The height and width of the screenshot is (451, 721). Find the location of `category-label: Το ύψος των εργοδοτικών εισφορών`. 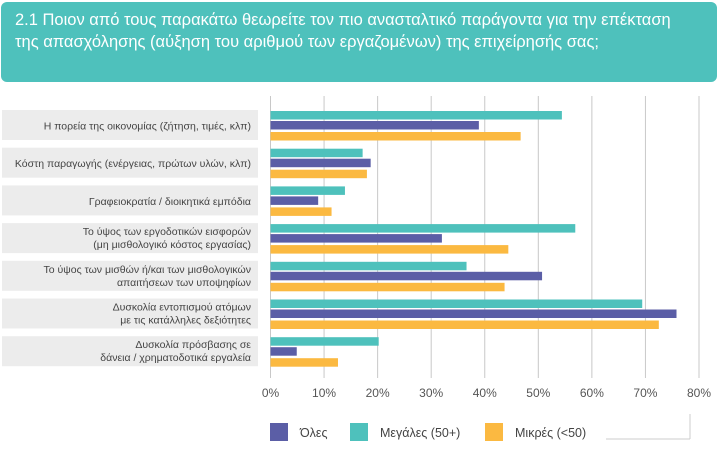

category-label: Το ύψος των εργοδοτικών εισφορών is located at coordinates (167, 232).